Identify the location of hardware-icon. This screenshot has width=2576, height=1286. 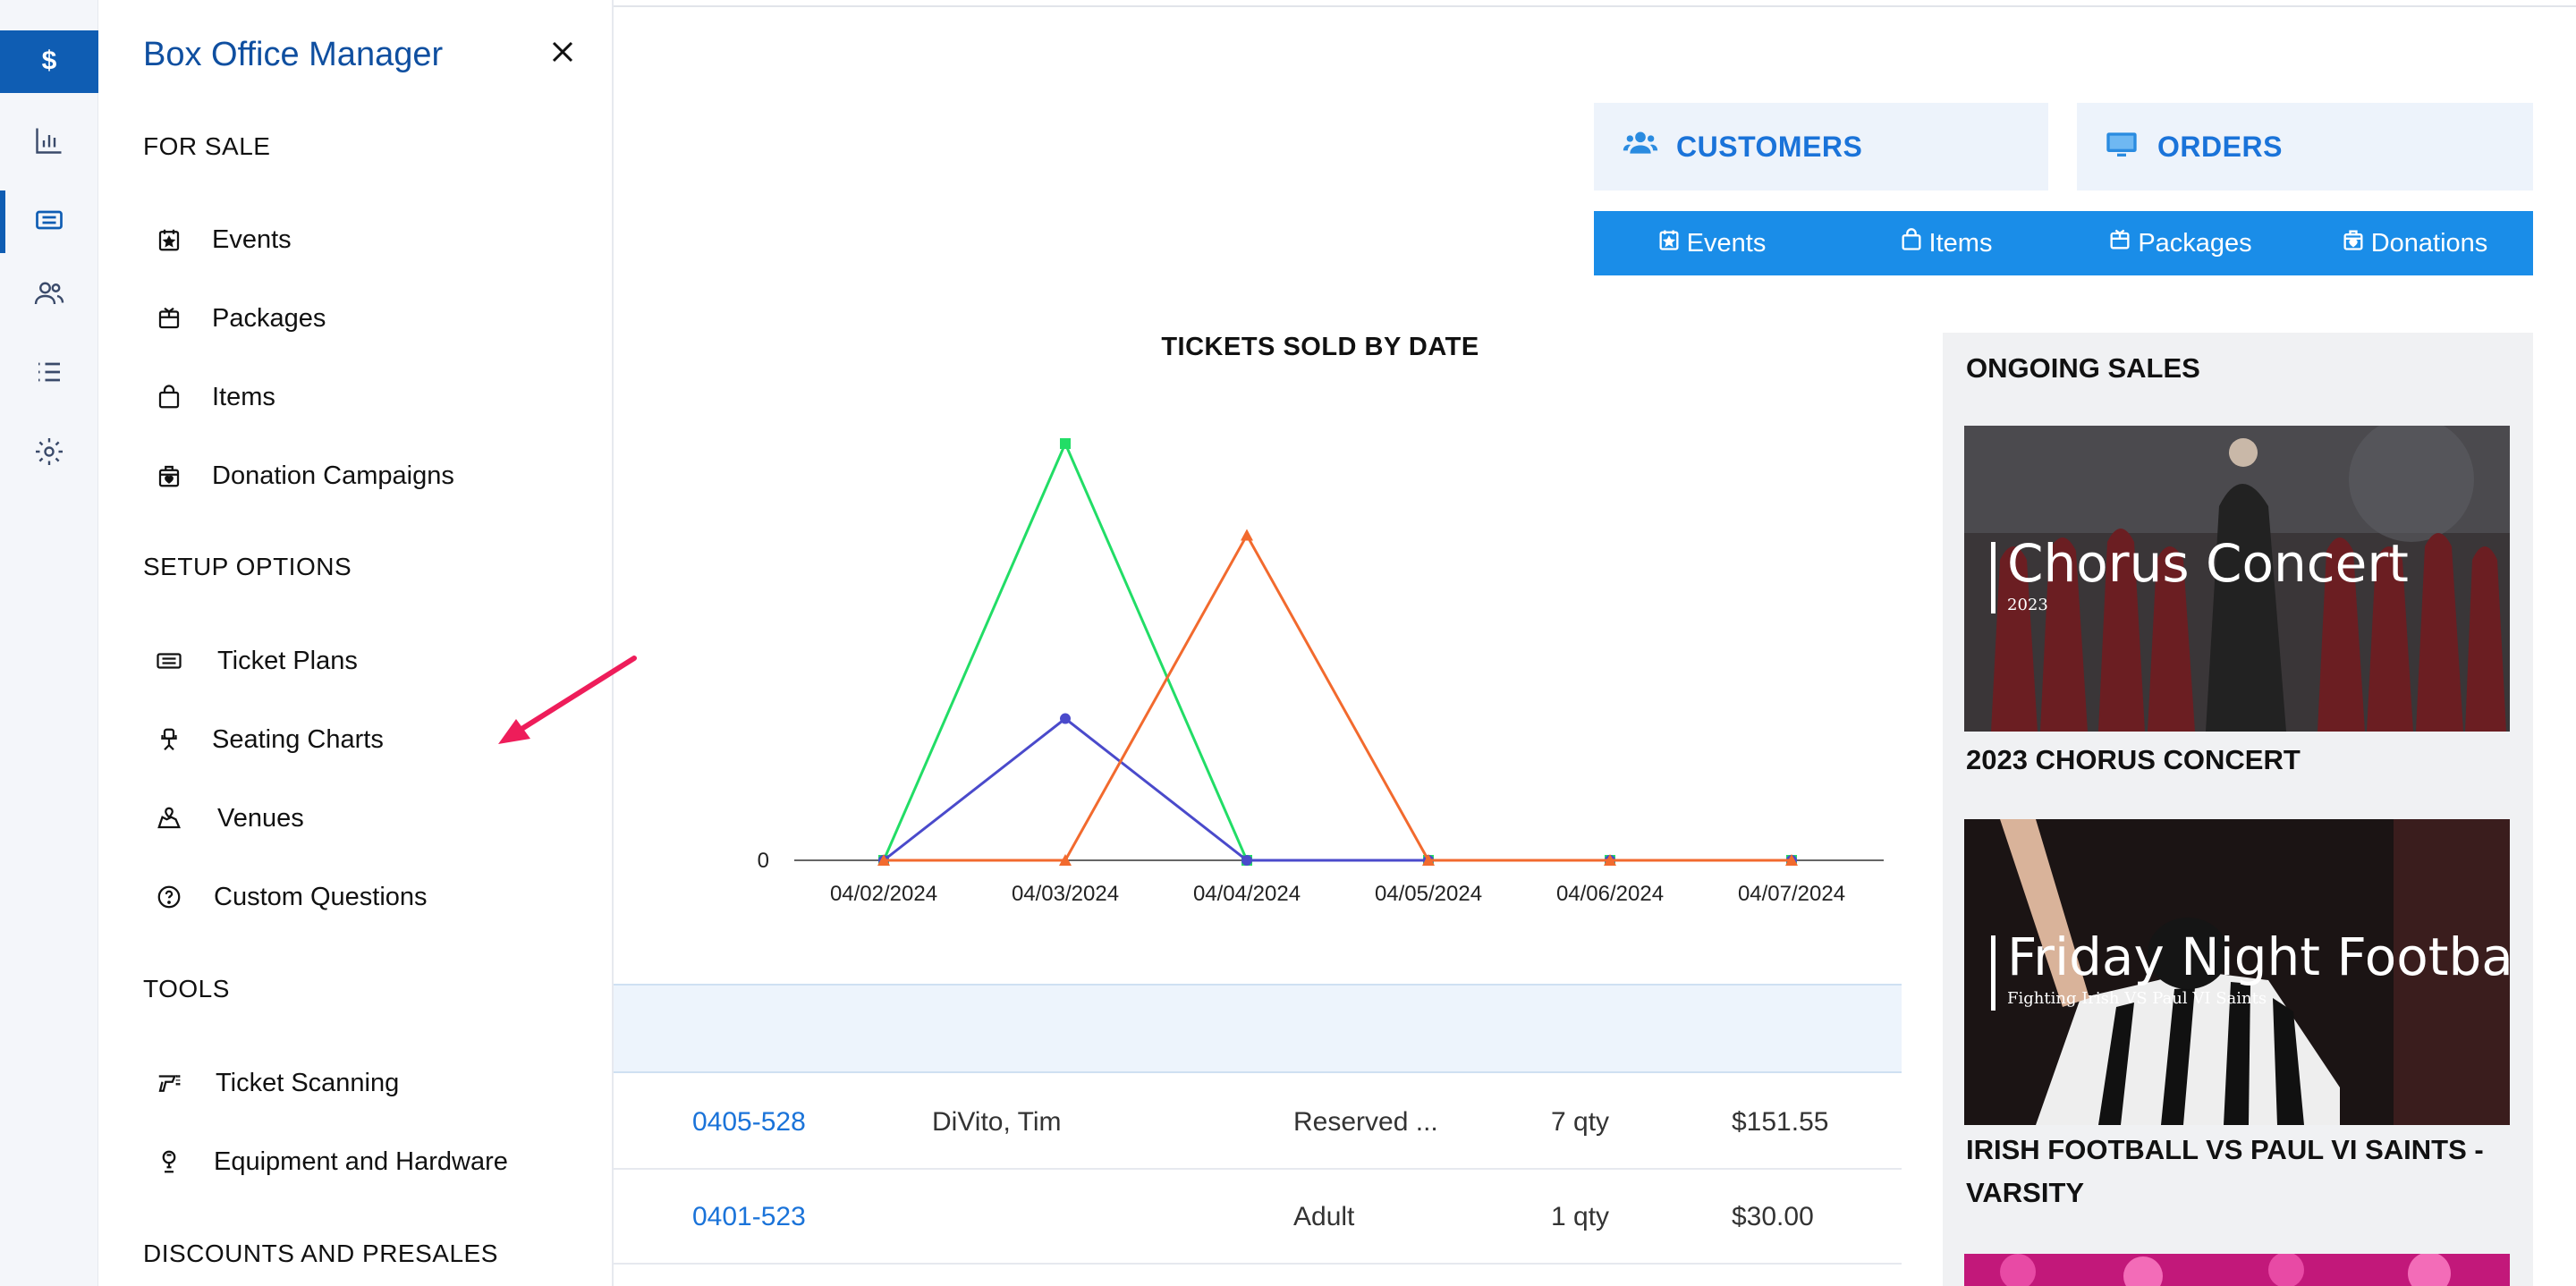
(169, 1162).